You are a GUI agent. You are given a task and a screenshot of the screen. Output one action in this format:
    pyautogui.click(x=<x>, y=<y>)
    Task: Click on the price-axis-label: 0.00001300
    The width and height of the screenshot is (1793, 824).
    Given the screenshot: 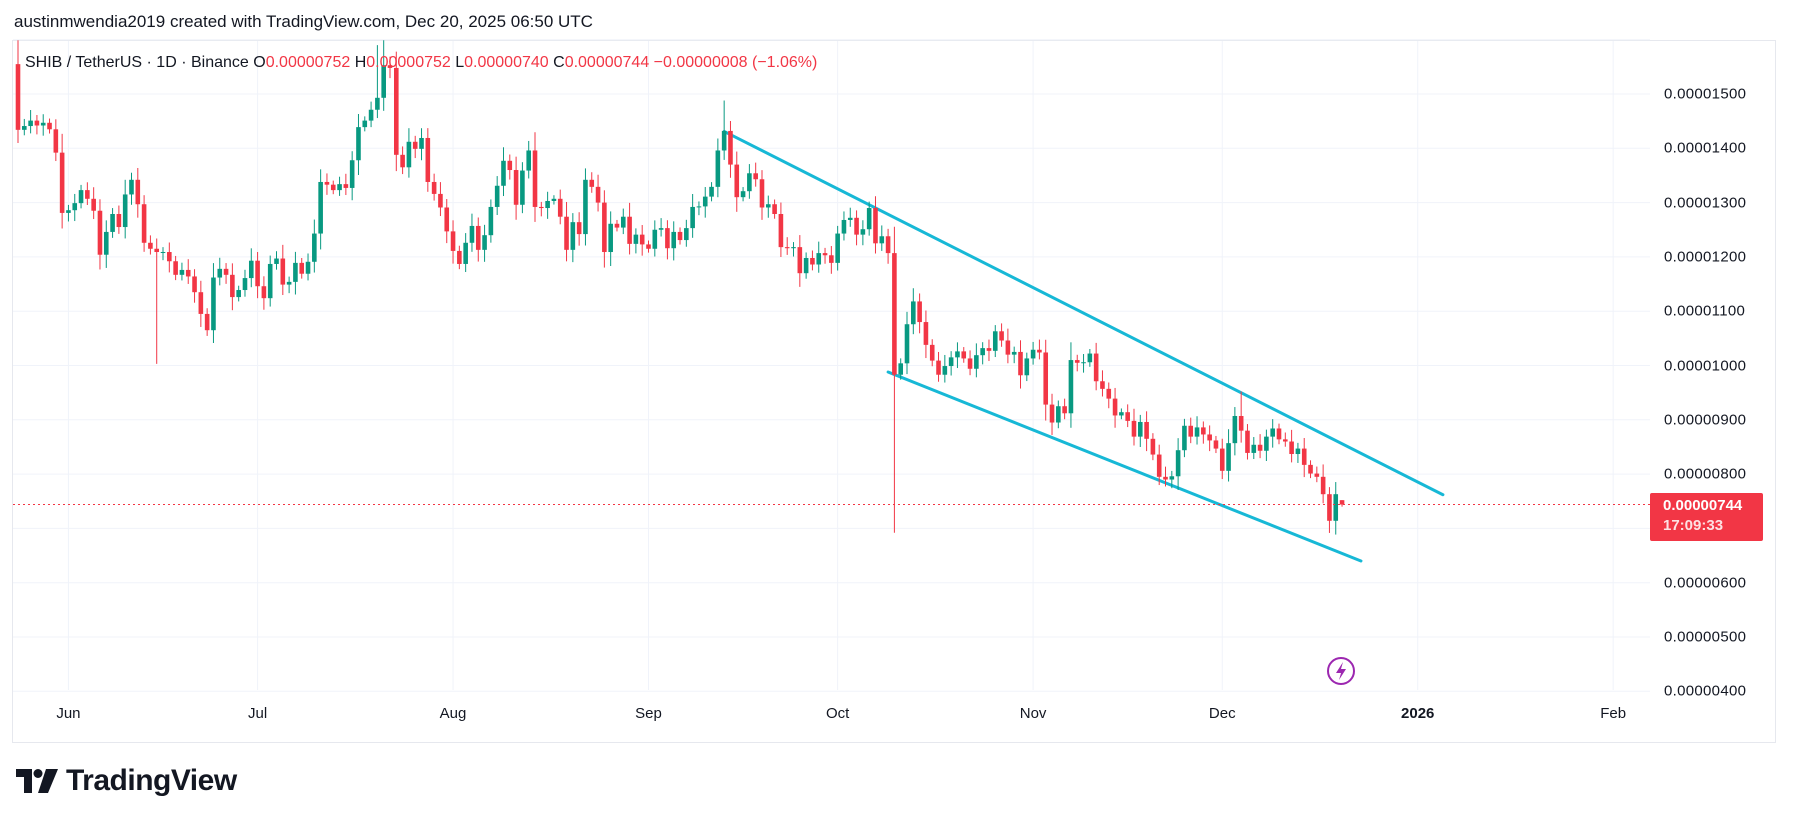 What is the action you would take?
    pyautogui.click(x=1705, y=203)
    